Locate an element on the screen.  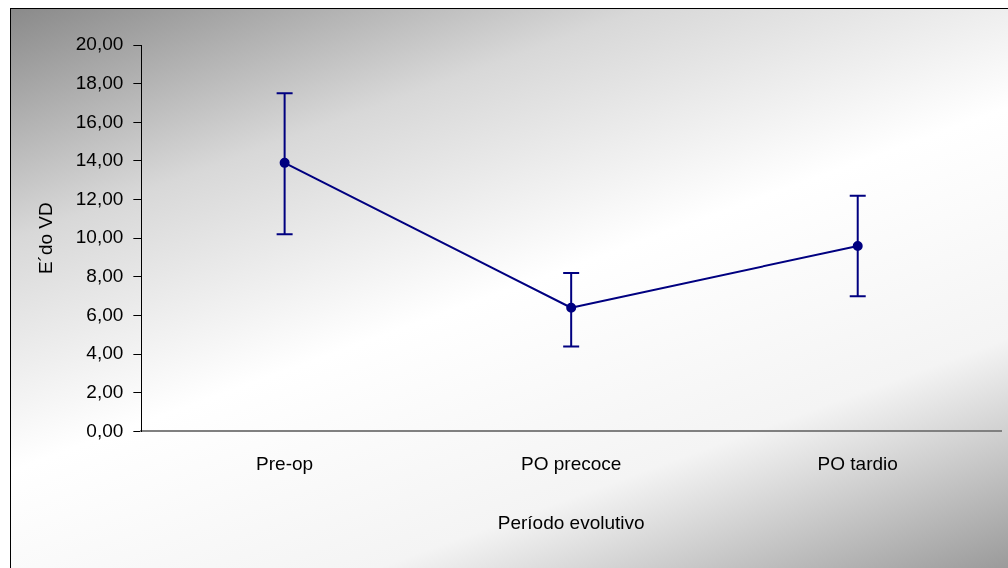
y-tick-label: 20,00 is located at coordinates (99, 44).